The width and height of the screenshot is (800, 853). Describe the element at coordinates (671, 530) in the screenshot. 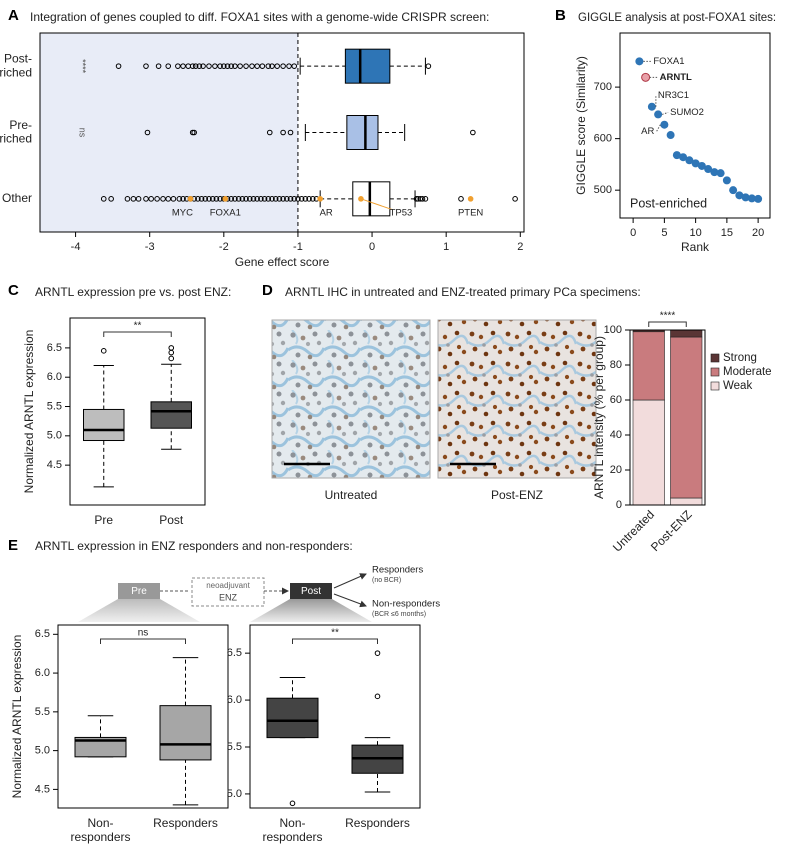

I see `x-tick-label: Post-ENZ` at that location.